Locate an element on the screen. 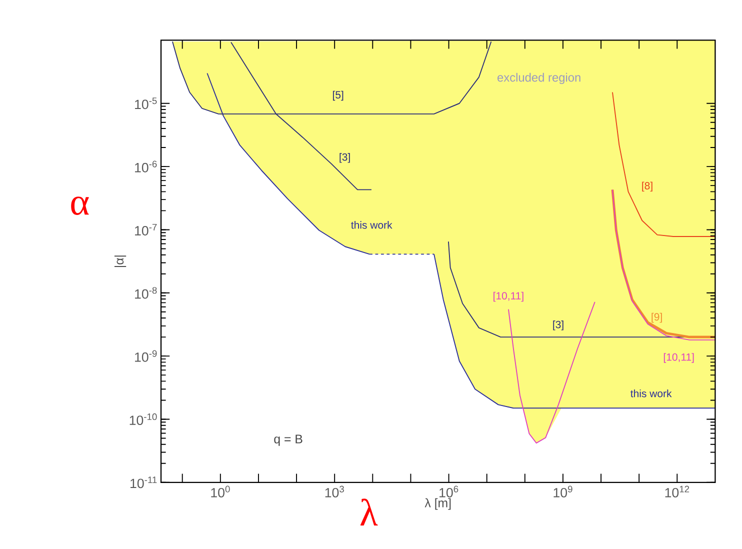 The image size is (742, 549). y-tick-label: 10$^{-11}$ is located at coordinates (143, 482).